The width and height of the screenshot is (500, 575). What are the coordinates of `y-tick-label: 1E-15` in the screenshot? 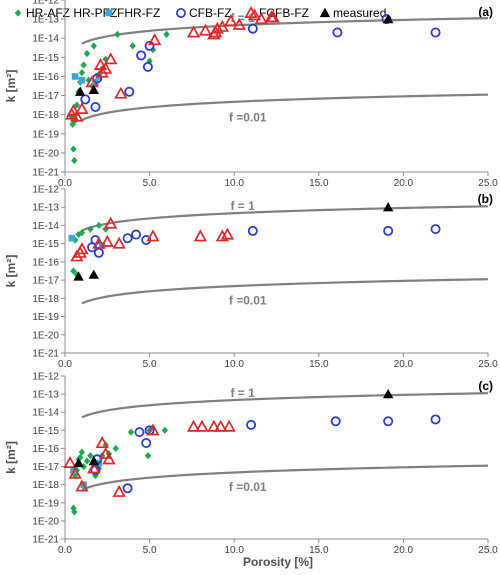 It's located at (45, 244).